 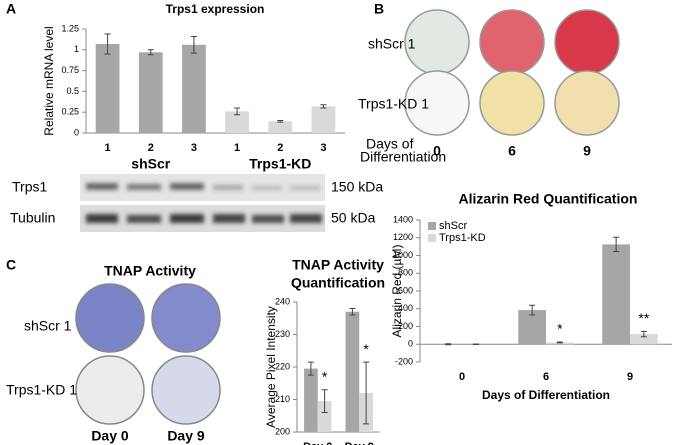 What do you see at coordinates (271, 367) in the screenshot?
I see `y-axis-label: Average Pixel Intensity` at bounding box center [271, 367].